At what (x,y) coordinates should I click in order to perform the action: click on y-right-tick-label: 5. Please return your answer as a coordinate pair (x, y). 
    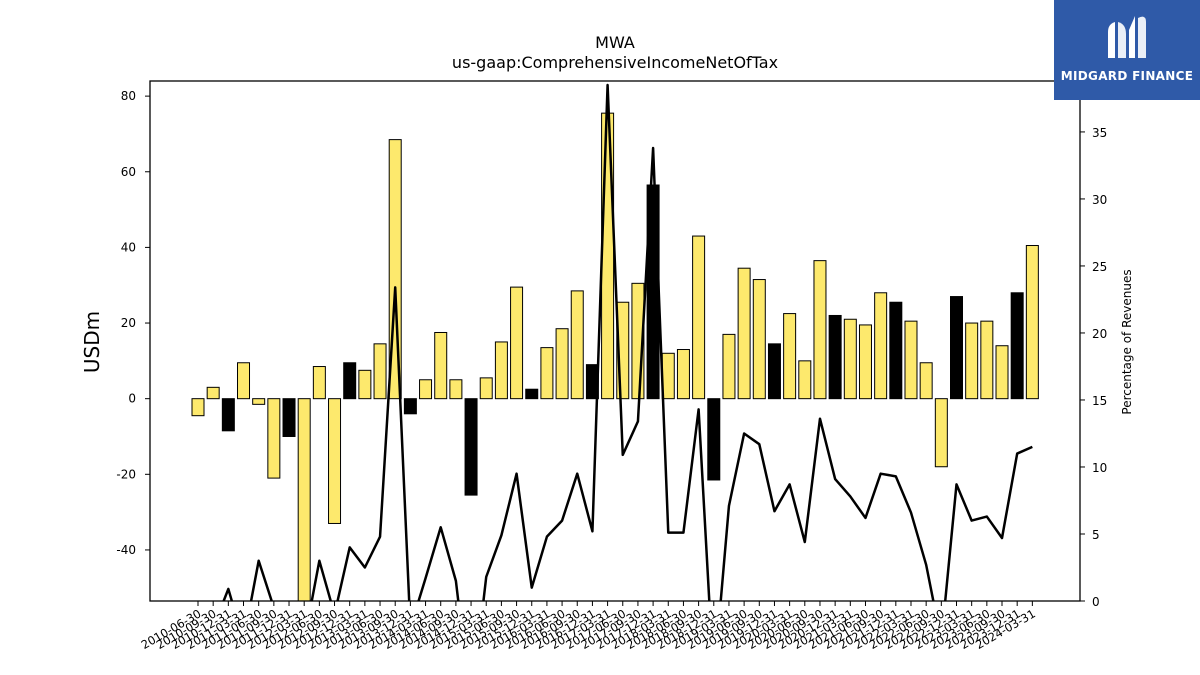
    Looking at the image, I should click on (1096, 535).